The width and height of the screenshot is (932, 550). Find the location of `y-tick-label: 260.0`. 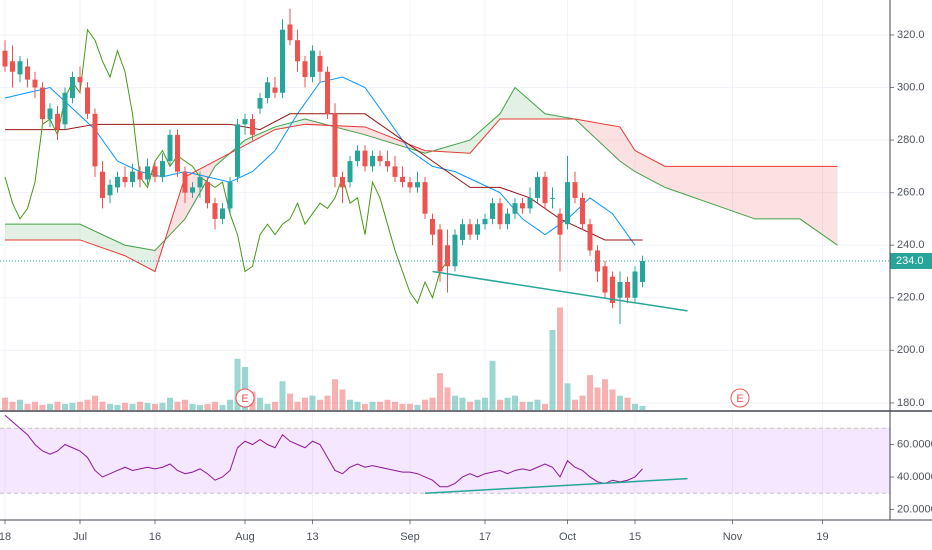

y-tick-label: 260.0 is located at coordinates (911, 193).